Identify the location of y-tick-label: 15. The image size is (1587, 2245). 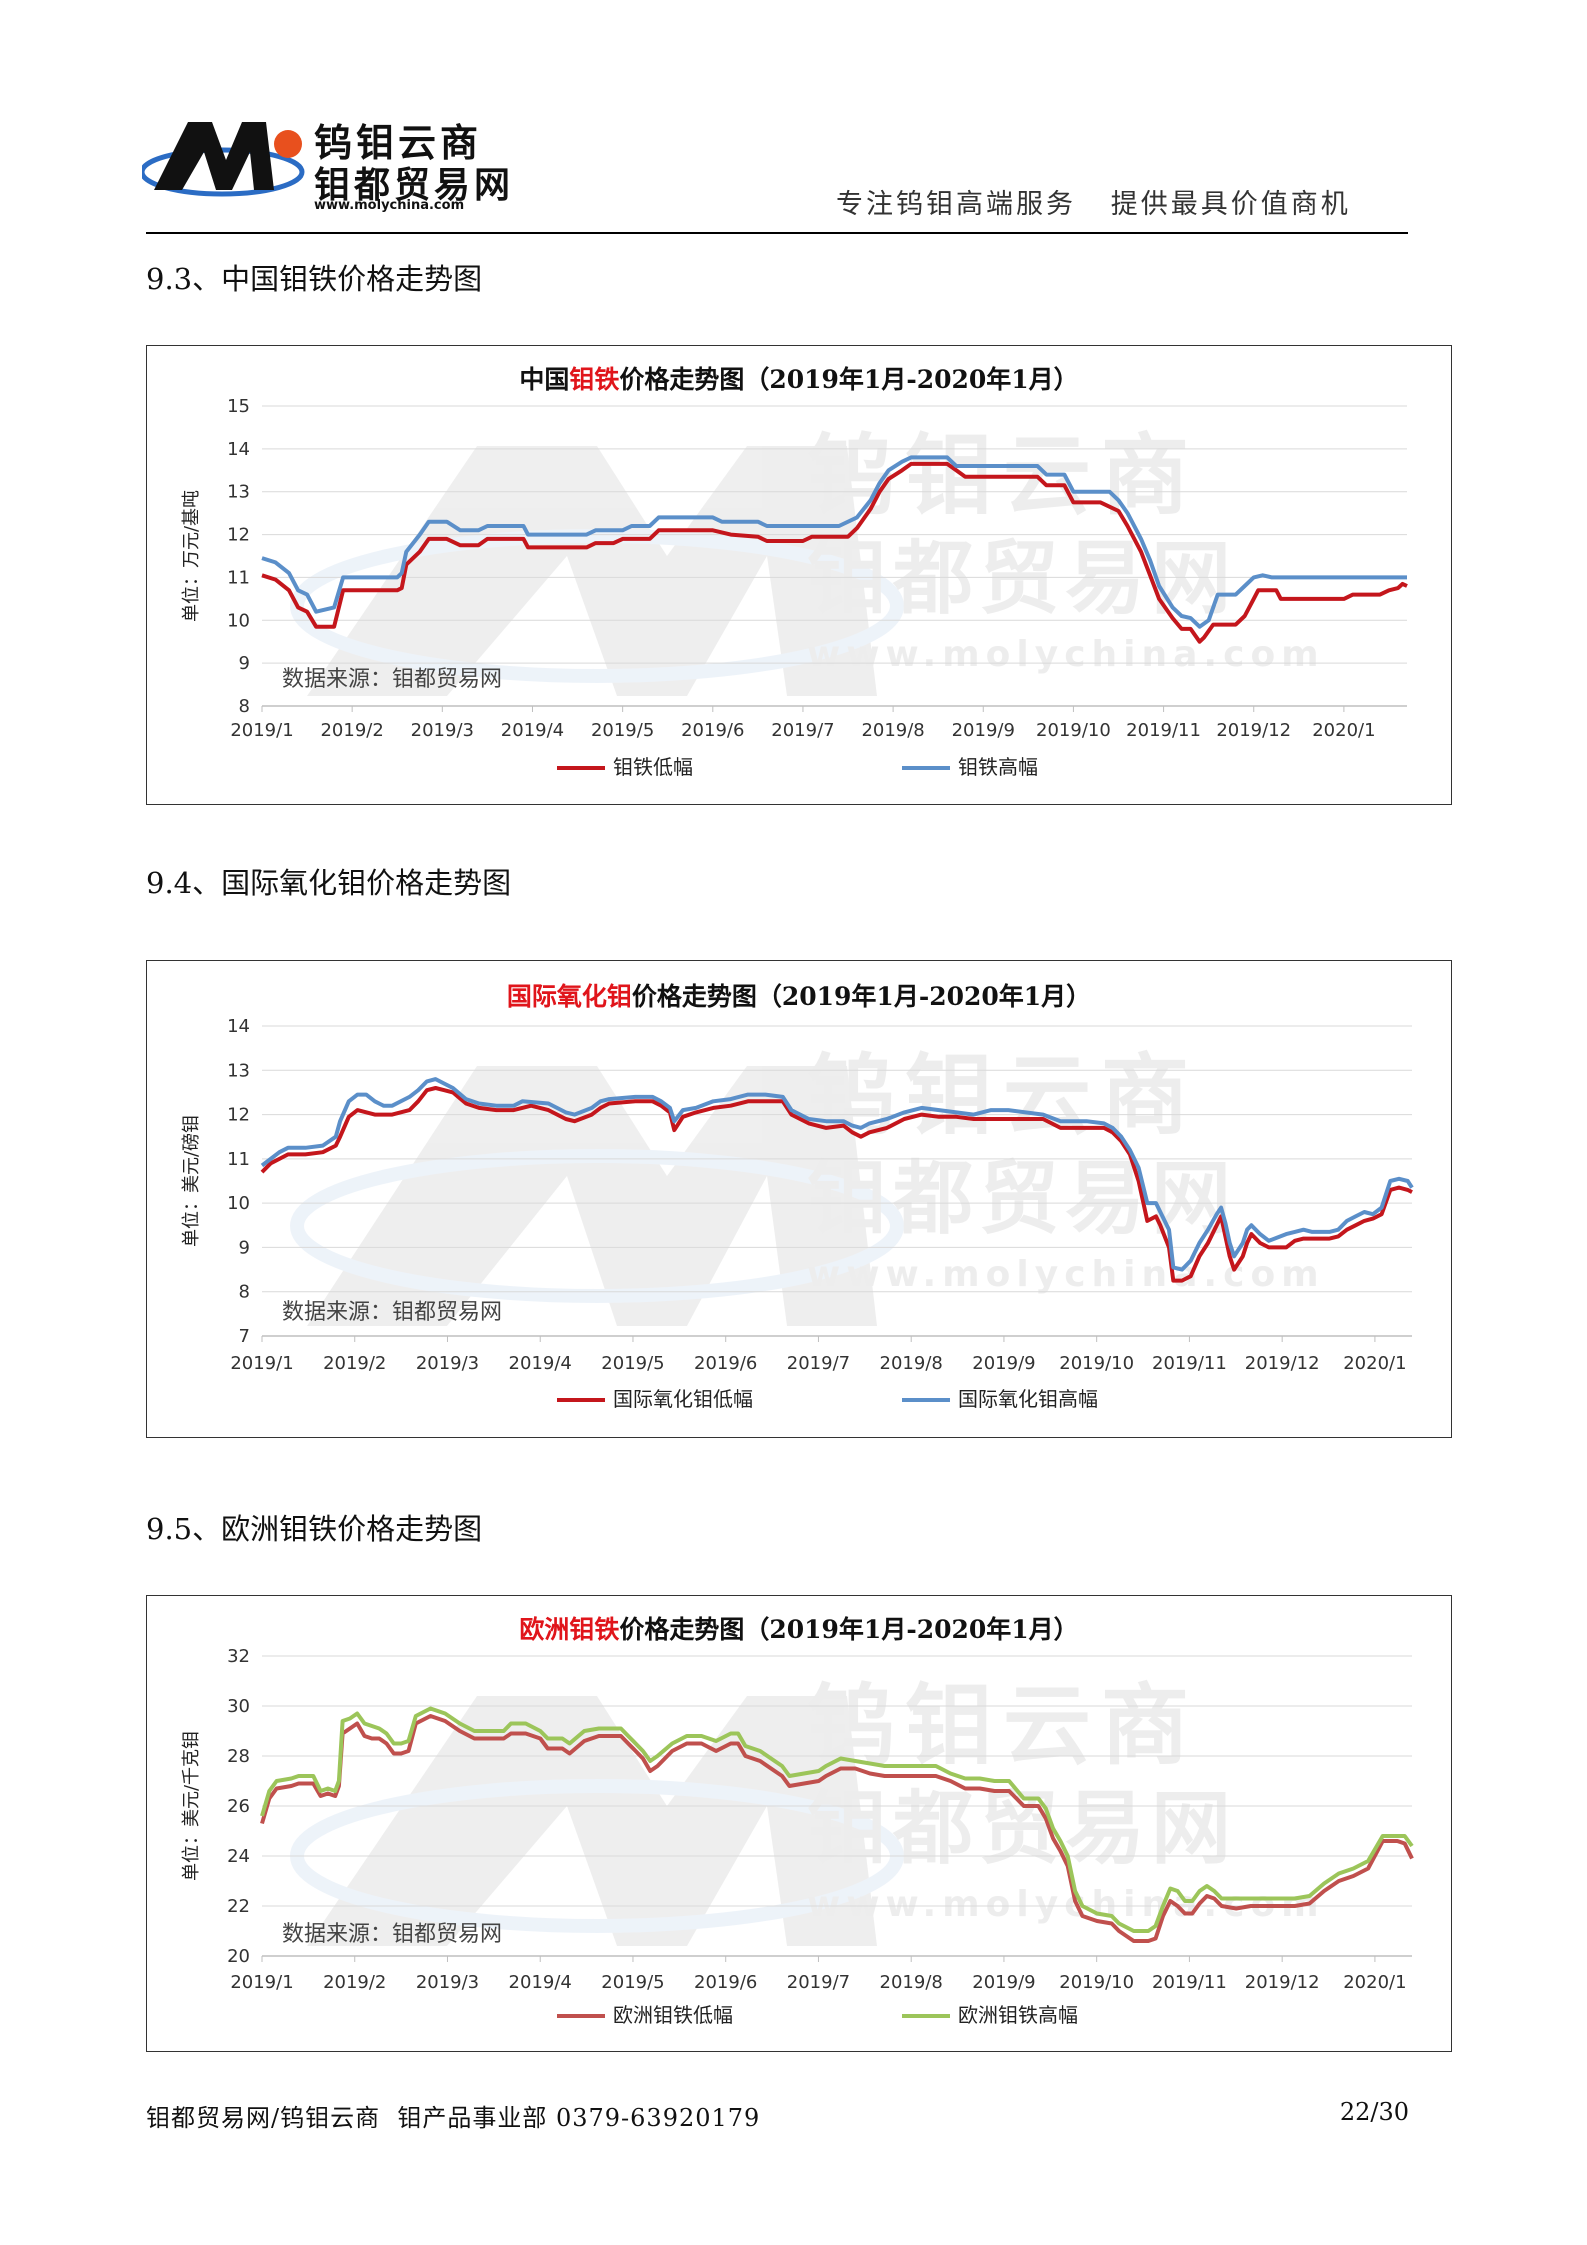
(238, 406).